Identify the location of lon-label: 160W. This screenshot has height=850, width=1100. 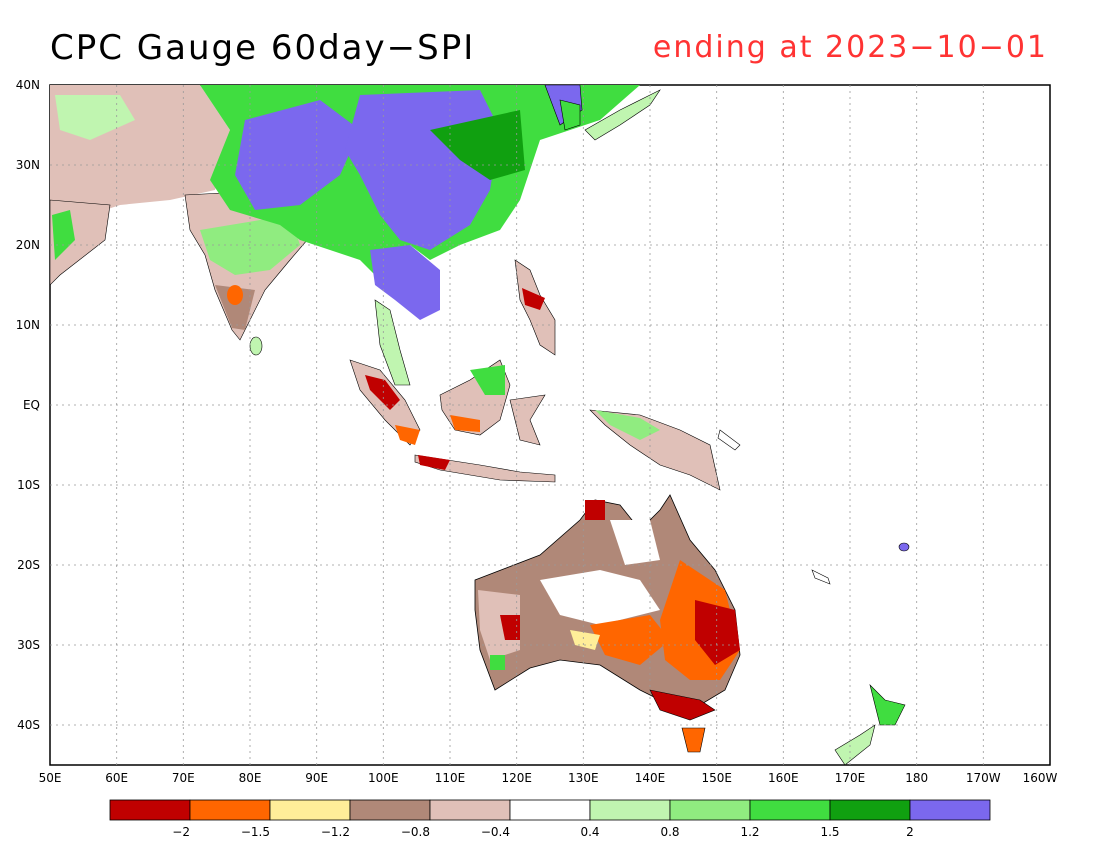
(1040, 778).